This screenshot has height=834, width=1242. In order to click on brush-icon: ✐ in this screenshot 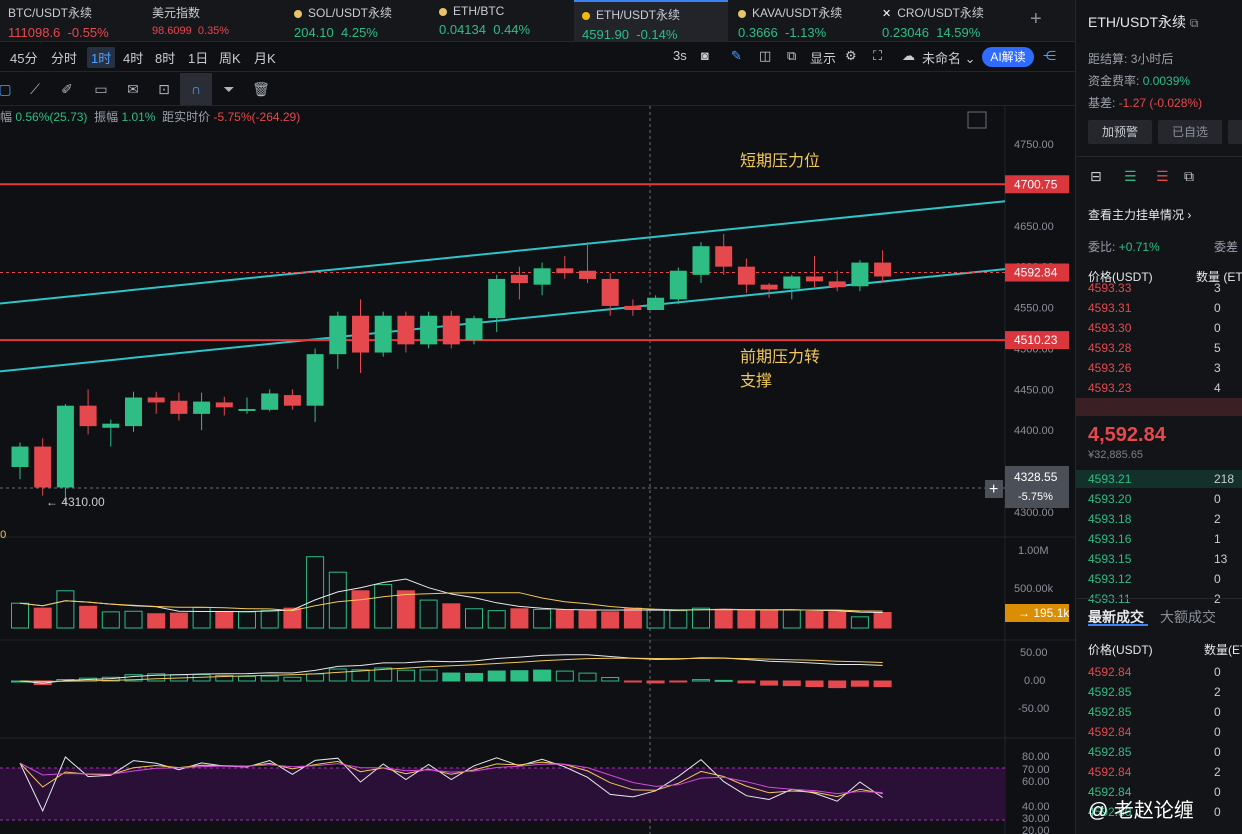, I will do `click(67, 89)`.